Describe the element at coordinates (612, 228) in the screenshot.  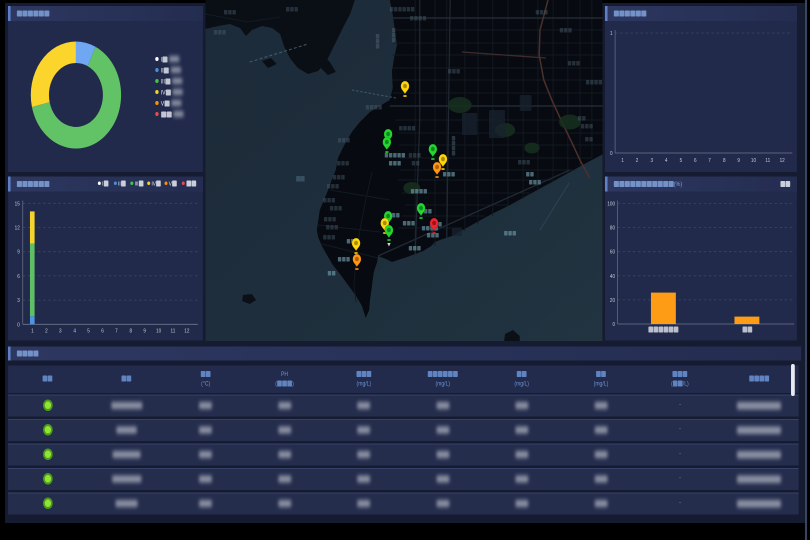
I see `svg-text: 80` at that location.